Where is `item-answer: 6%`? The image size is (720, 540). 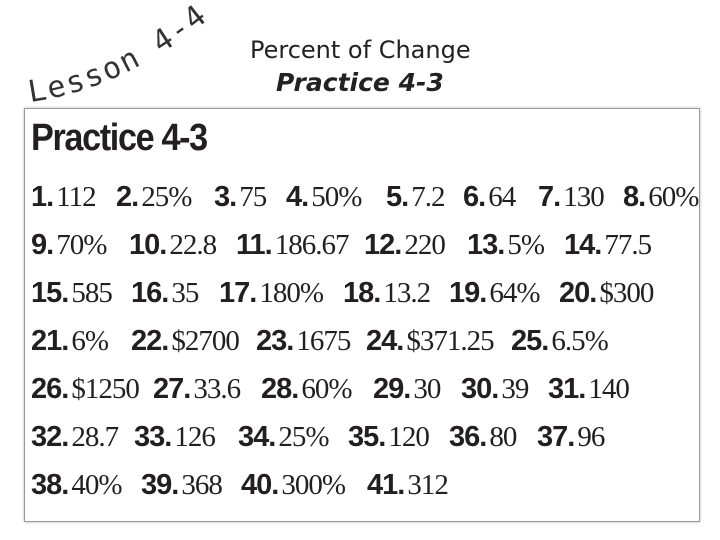
item-answer: 6% is located at coordinates (90, 341).